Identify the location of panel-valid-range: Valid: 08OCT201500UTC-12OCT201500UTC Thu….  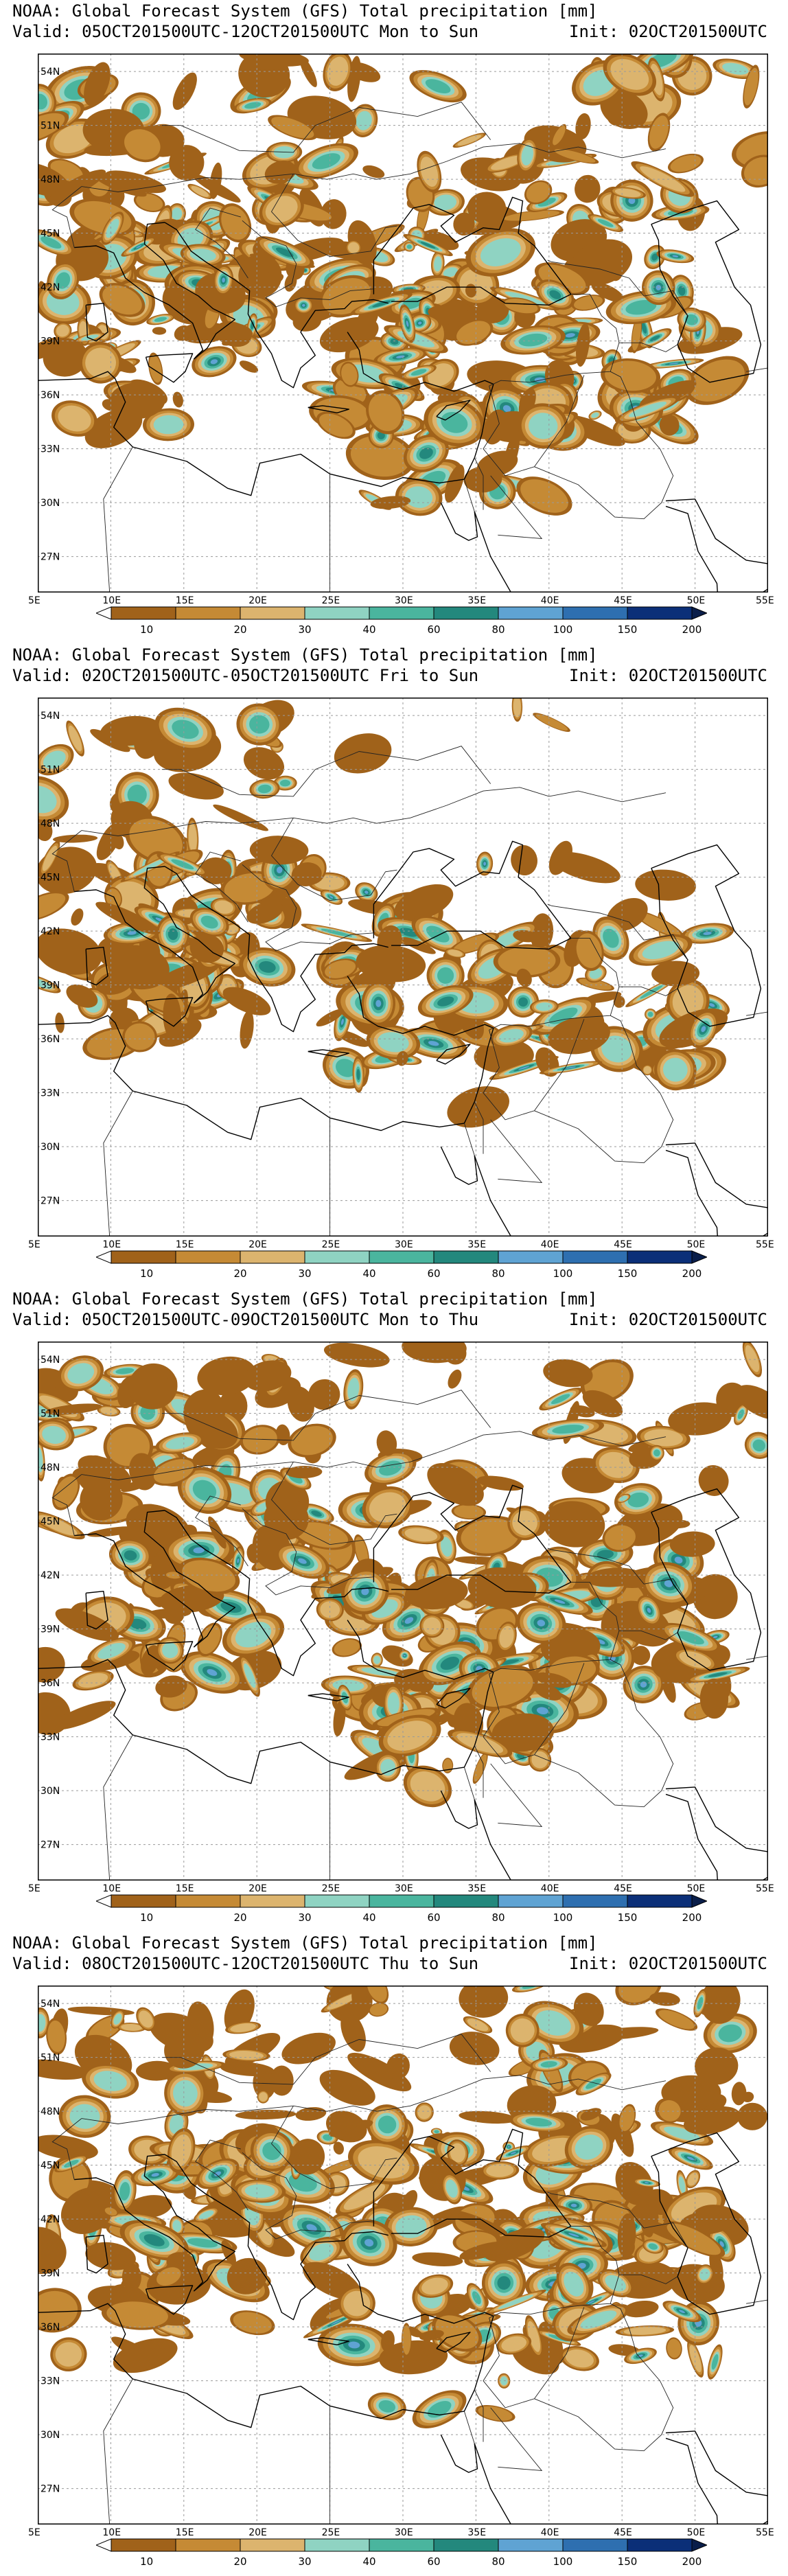
(245, 1964).